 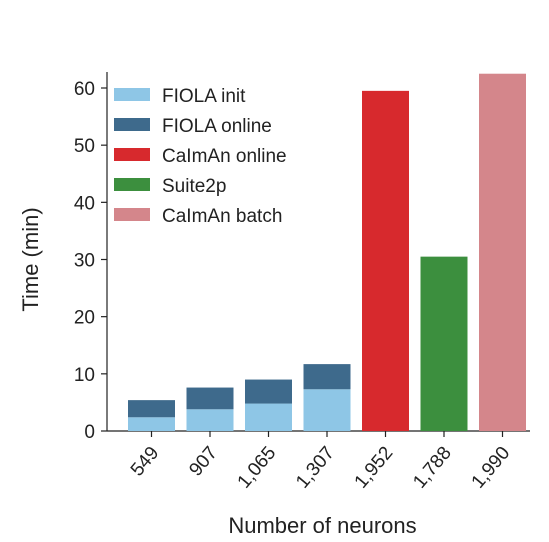 What do you see at coordinates (84, 261) in the screenshot?
I see `y-tick-label: 30` at bounding box center [84, 261].